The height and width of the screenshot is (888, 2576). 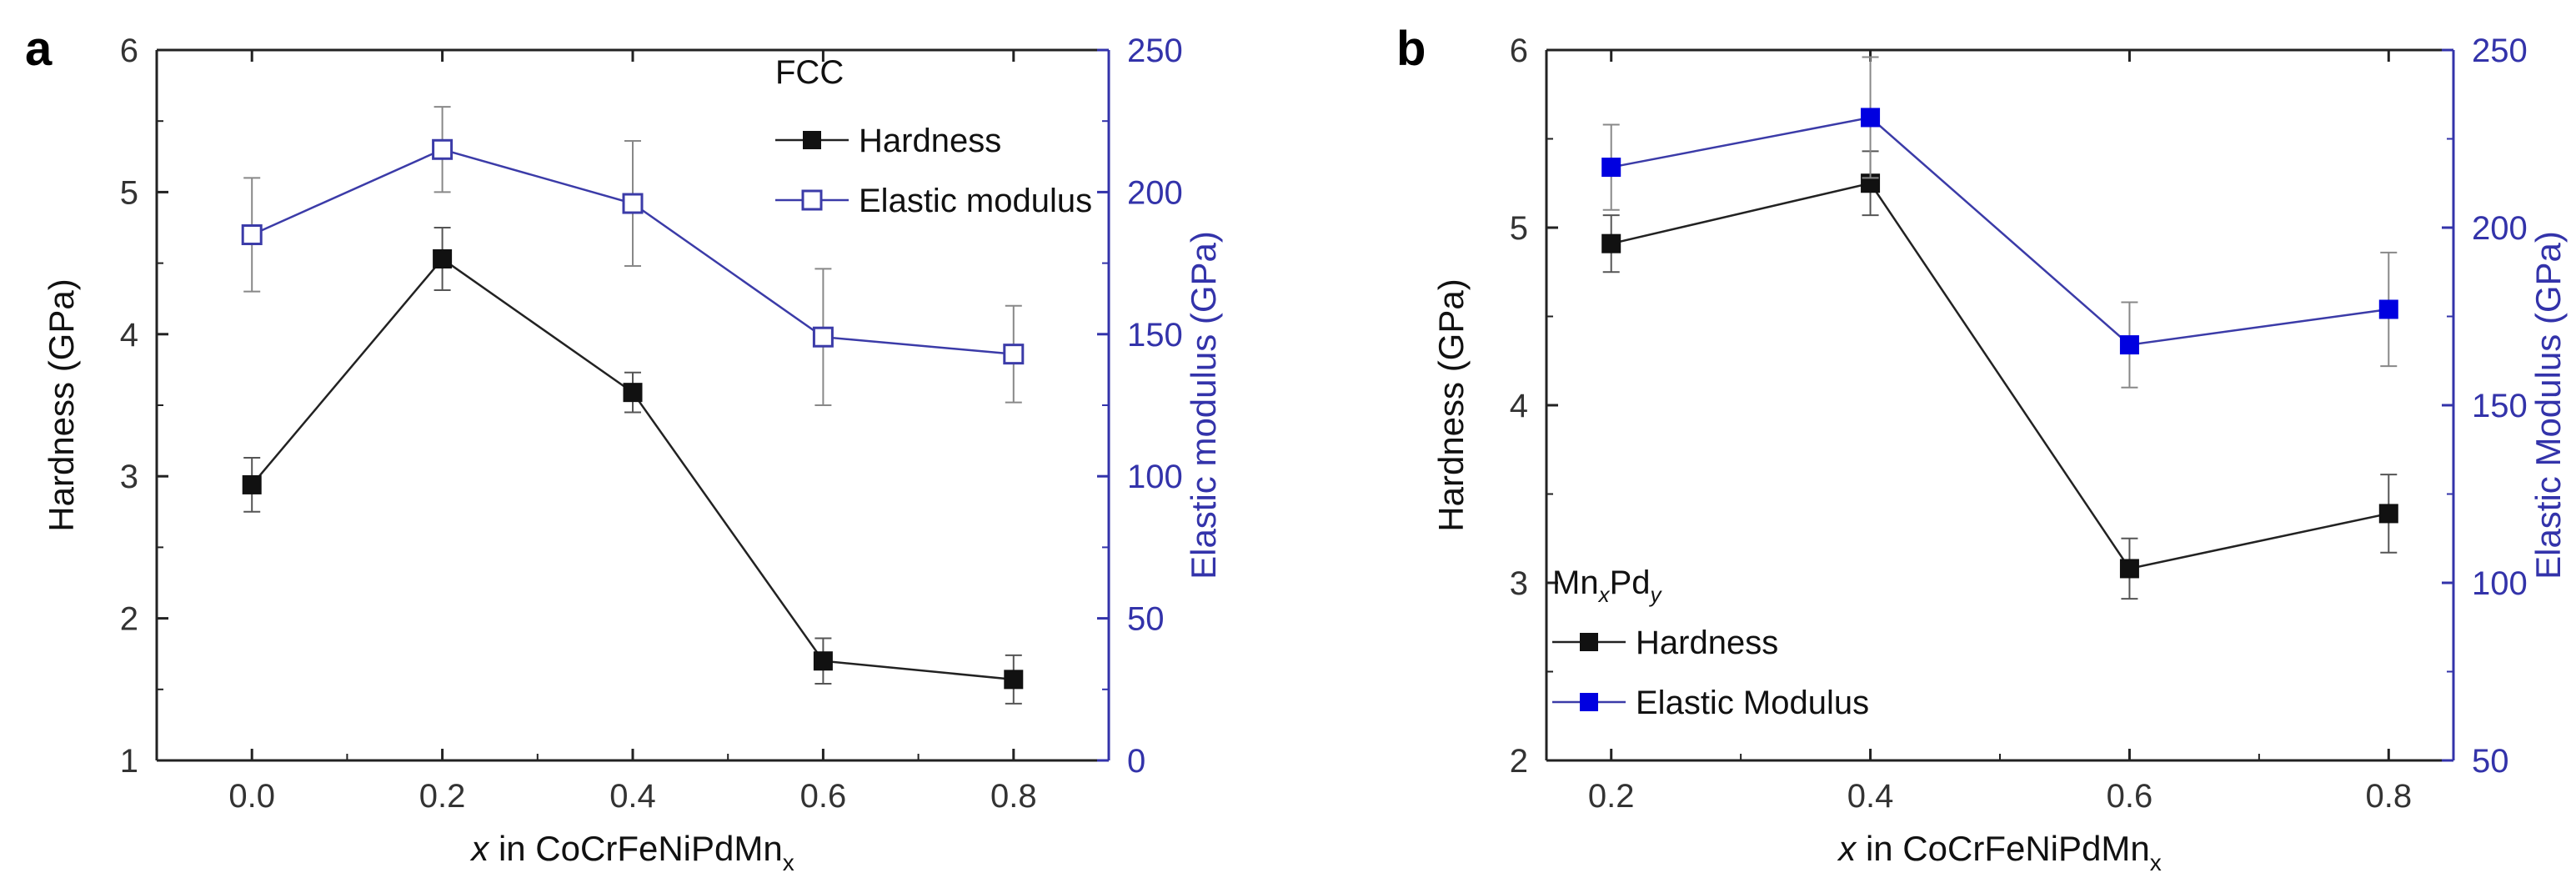 I want to click on y-right-tick-label: 0, so click(x=1136, y=761).